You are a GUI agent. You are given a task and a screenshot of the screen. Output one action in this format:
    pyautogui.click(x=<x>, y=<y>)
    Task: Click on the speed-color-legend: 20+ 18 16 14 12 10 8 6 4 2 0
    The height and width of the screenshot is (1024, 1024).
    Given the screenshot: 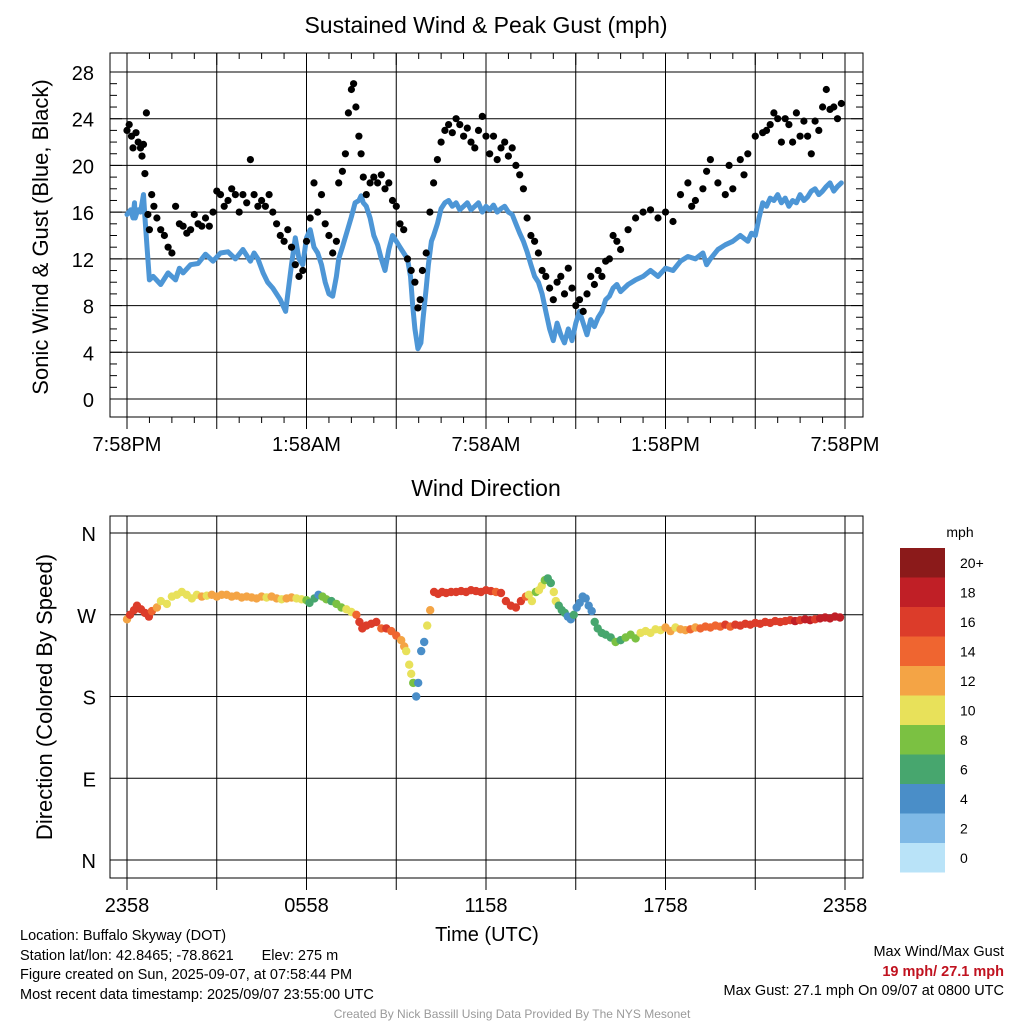 What is the action you would take?
    pyautogui.click(x=942, y=710)
    